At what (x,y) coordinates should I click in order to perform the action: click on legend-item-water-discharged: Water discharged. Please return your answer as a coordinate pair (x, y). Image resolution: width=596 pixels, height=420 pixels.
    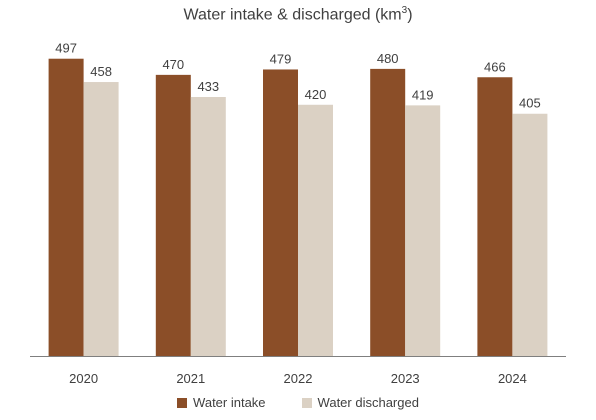
    Looking at the image, I should click on (360, 402).